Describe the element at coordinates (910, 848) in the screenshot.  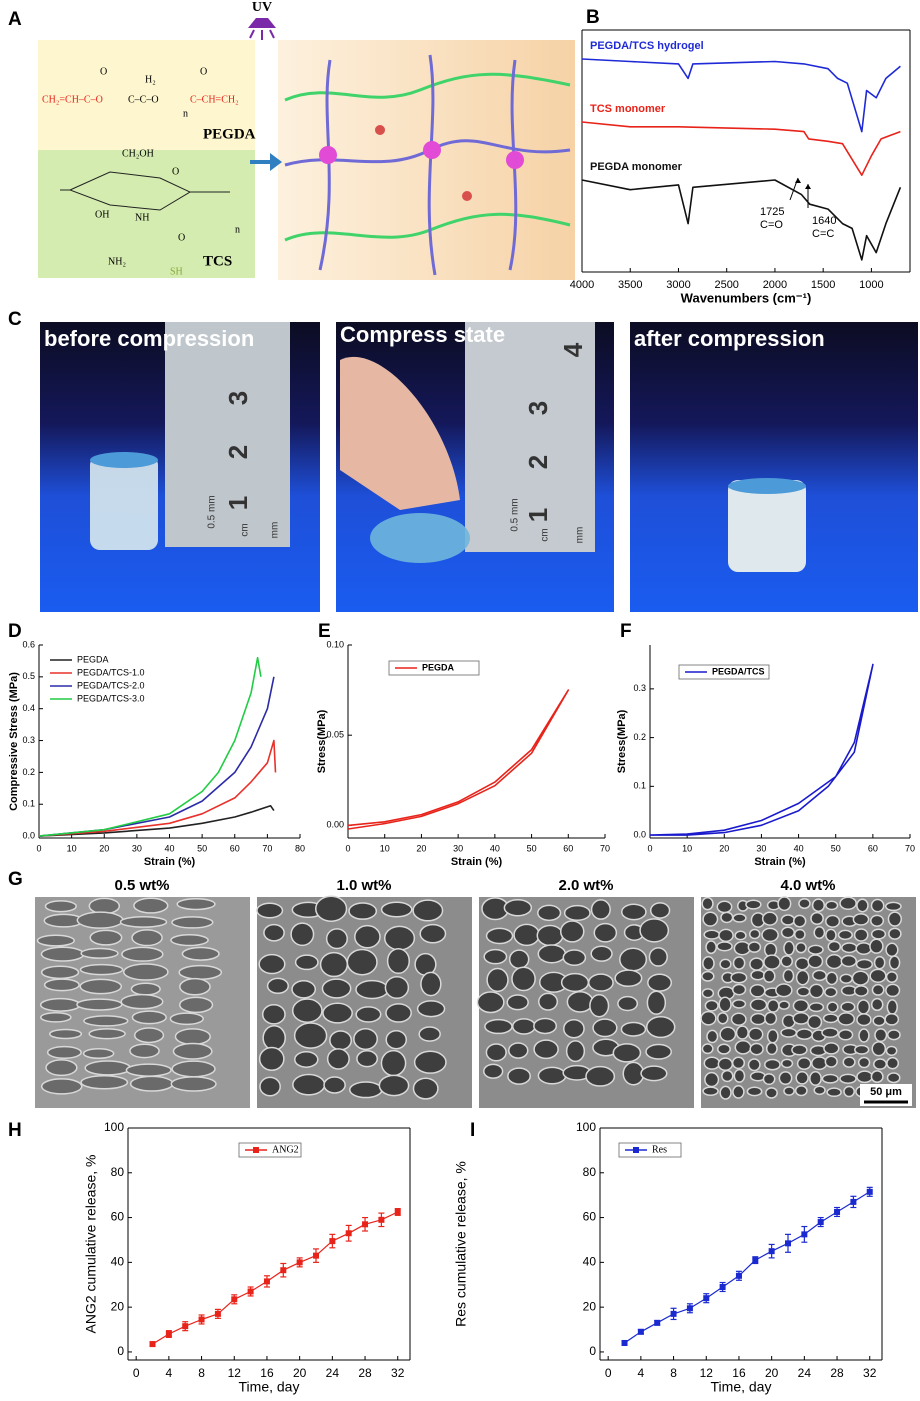
I see `x-tick-label: 70` at that location.